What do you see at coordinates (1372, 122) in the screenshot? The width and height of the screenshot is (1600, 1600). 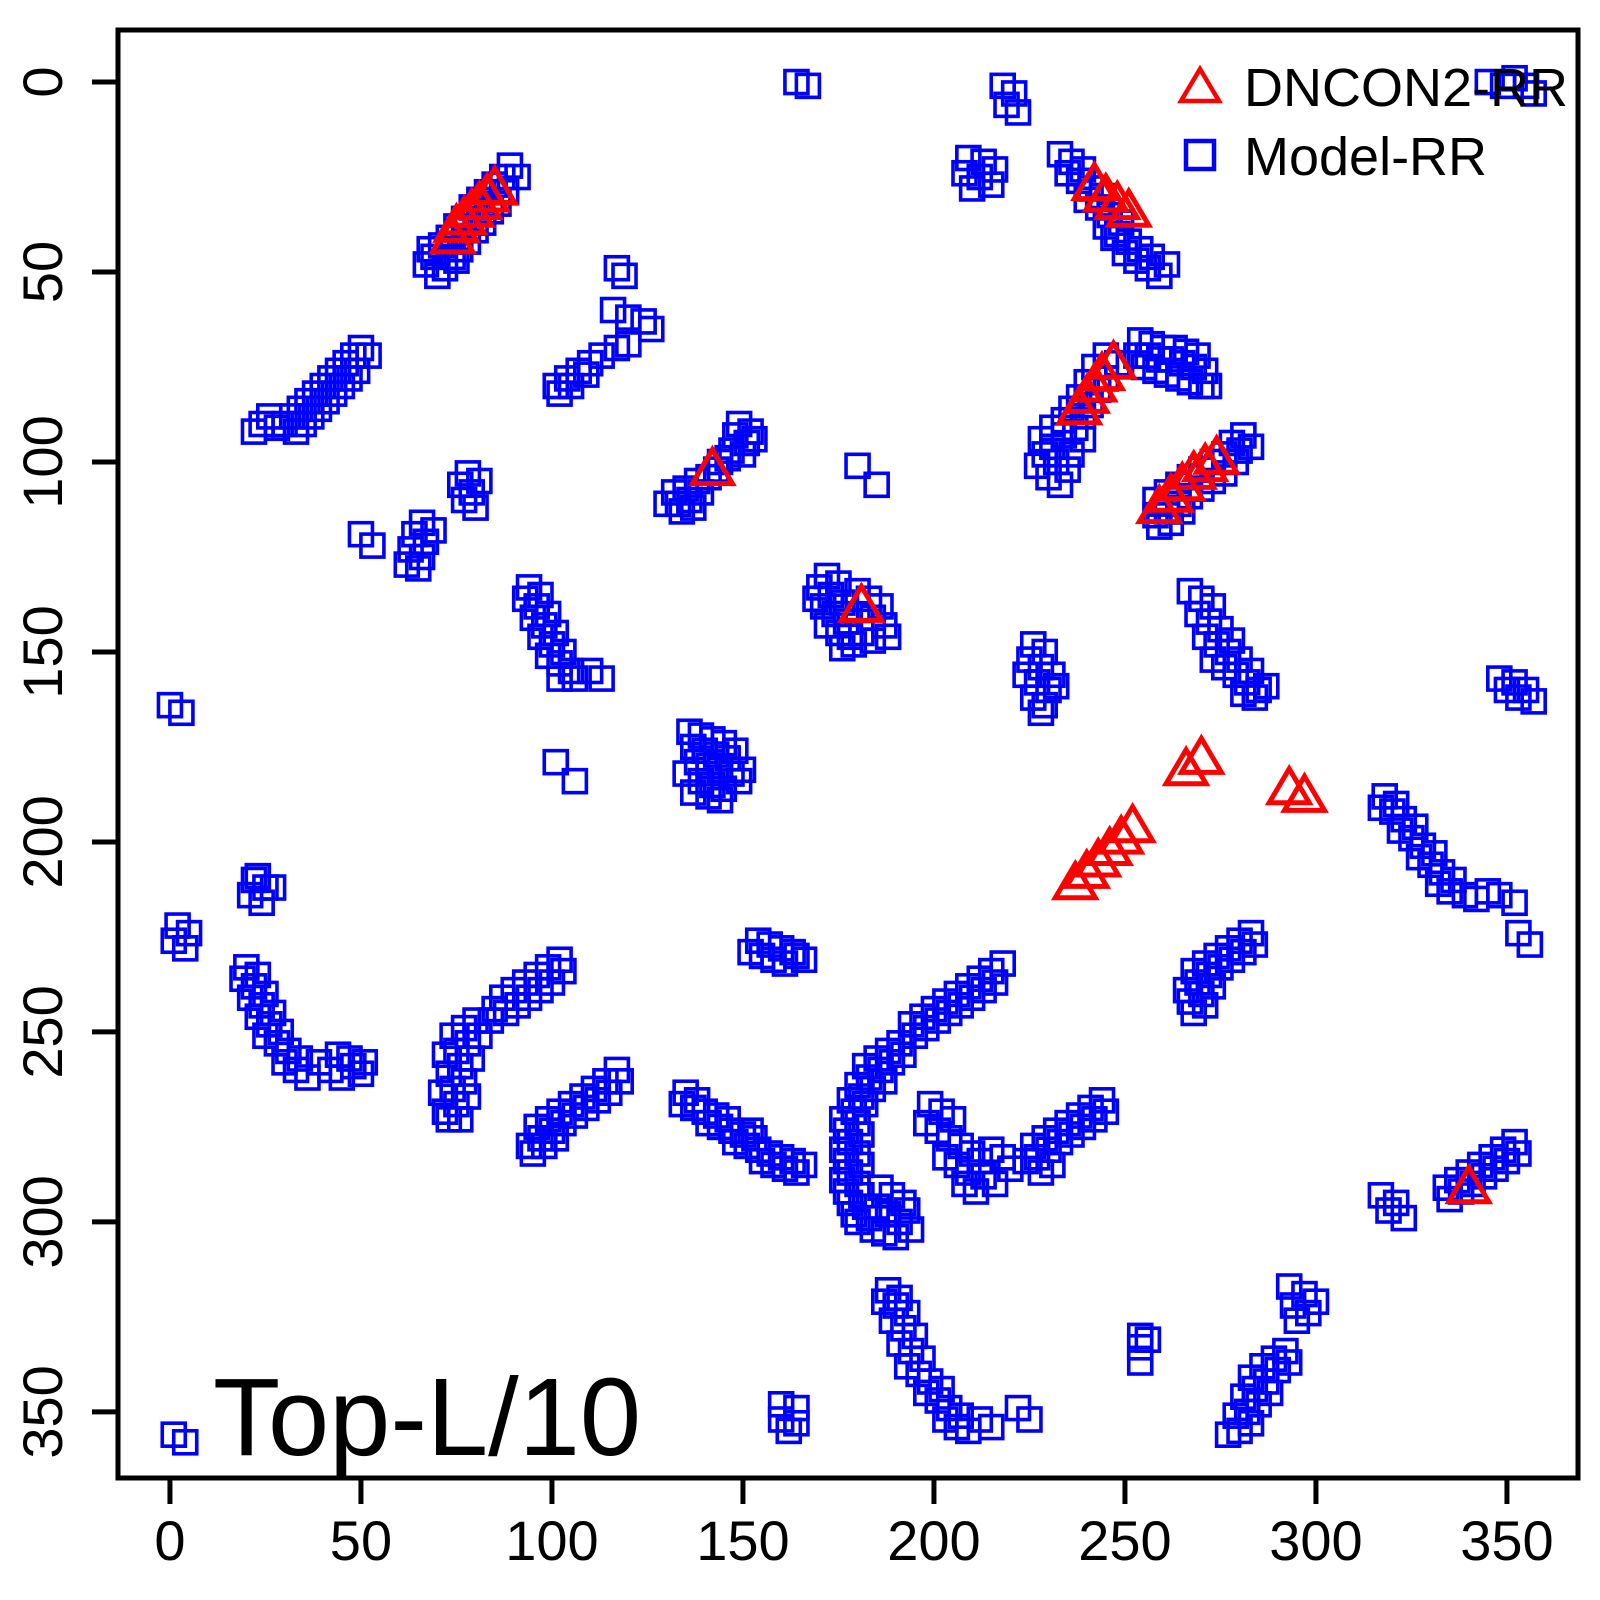 I see `legend: DNCON2-RR Model-RR` at bounding box center [1372, 122].